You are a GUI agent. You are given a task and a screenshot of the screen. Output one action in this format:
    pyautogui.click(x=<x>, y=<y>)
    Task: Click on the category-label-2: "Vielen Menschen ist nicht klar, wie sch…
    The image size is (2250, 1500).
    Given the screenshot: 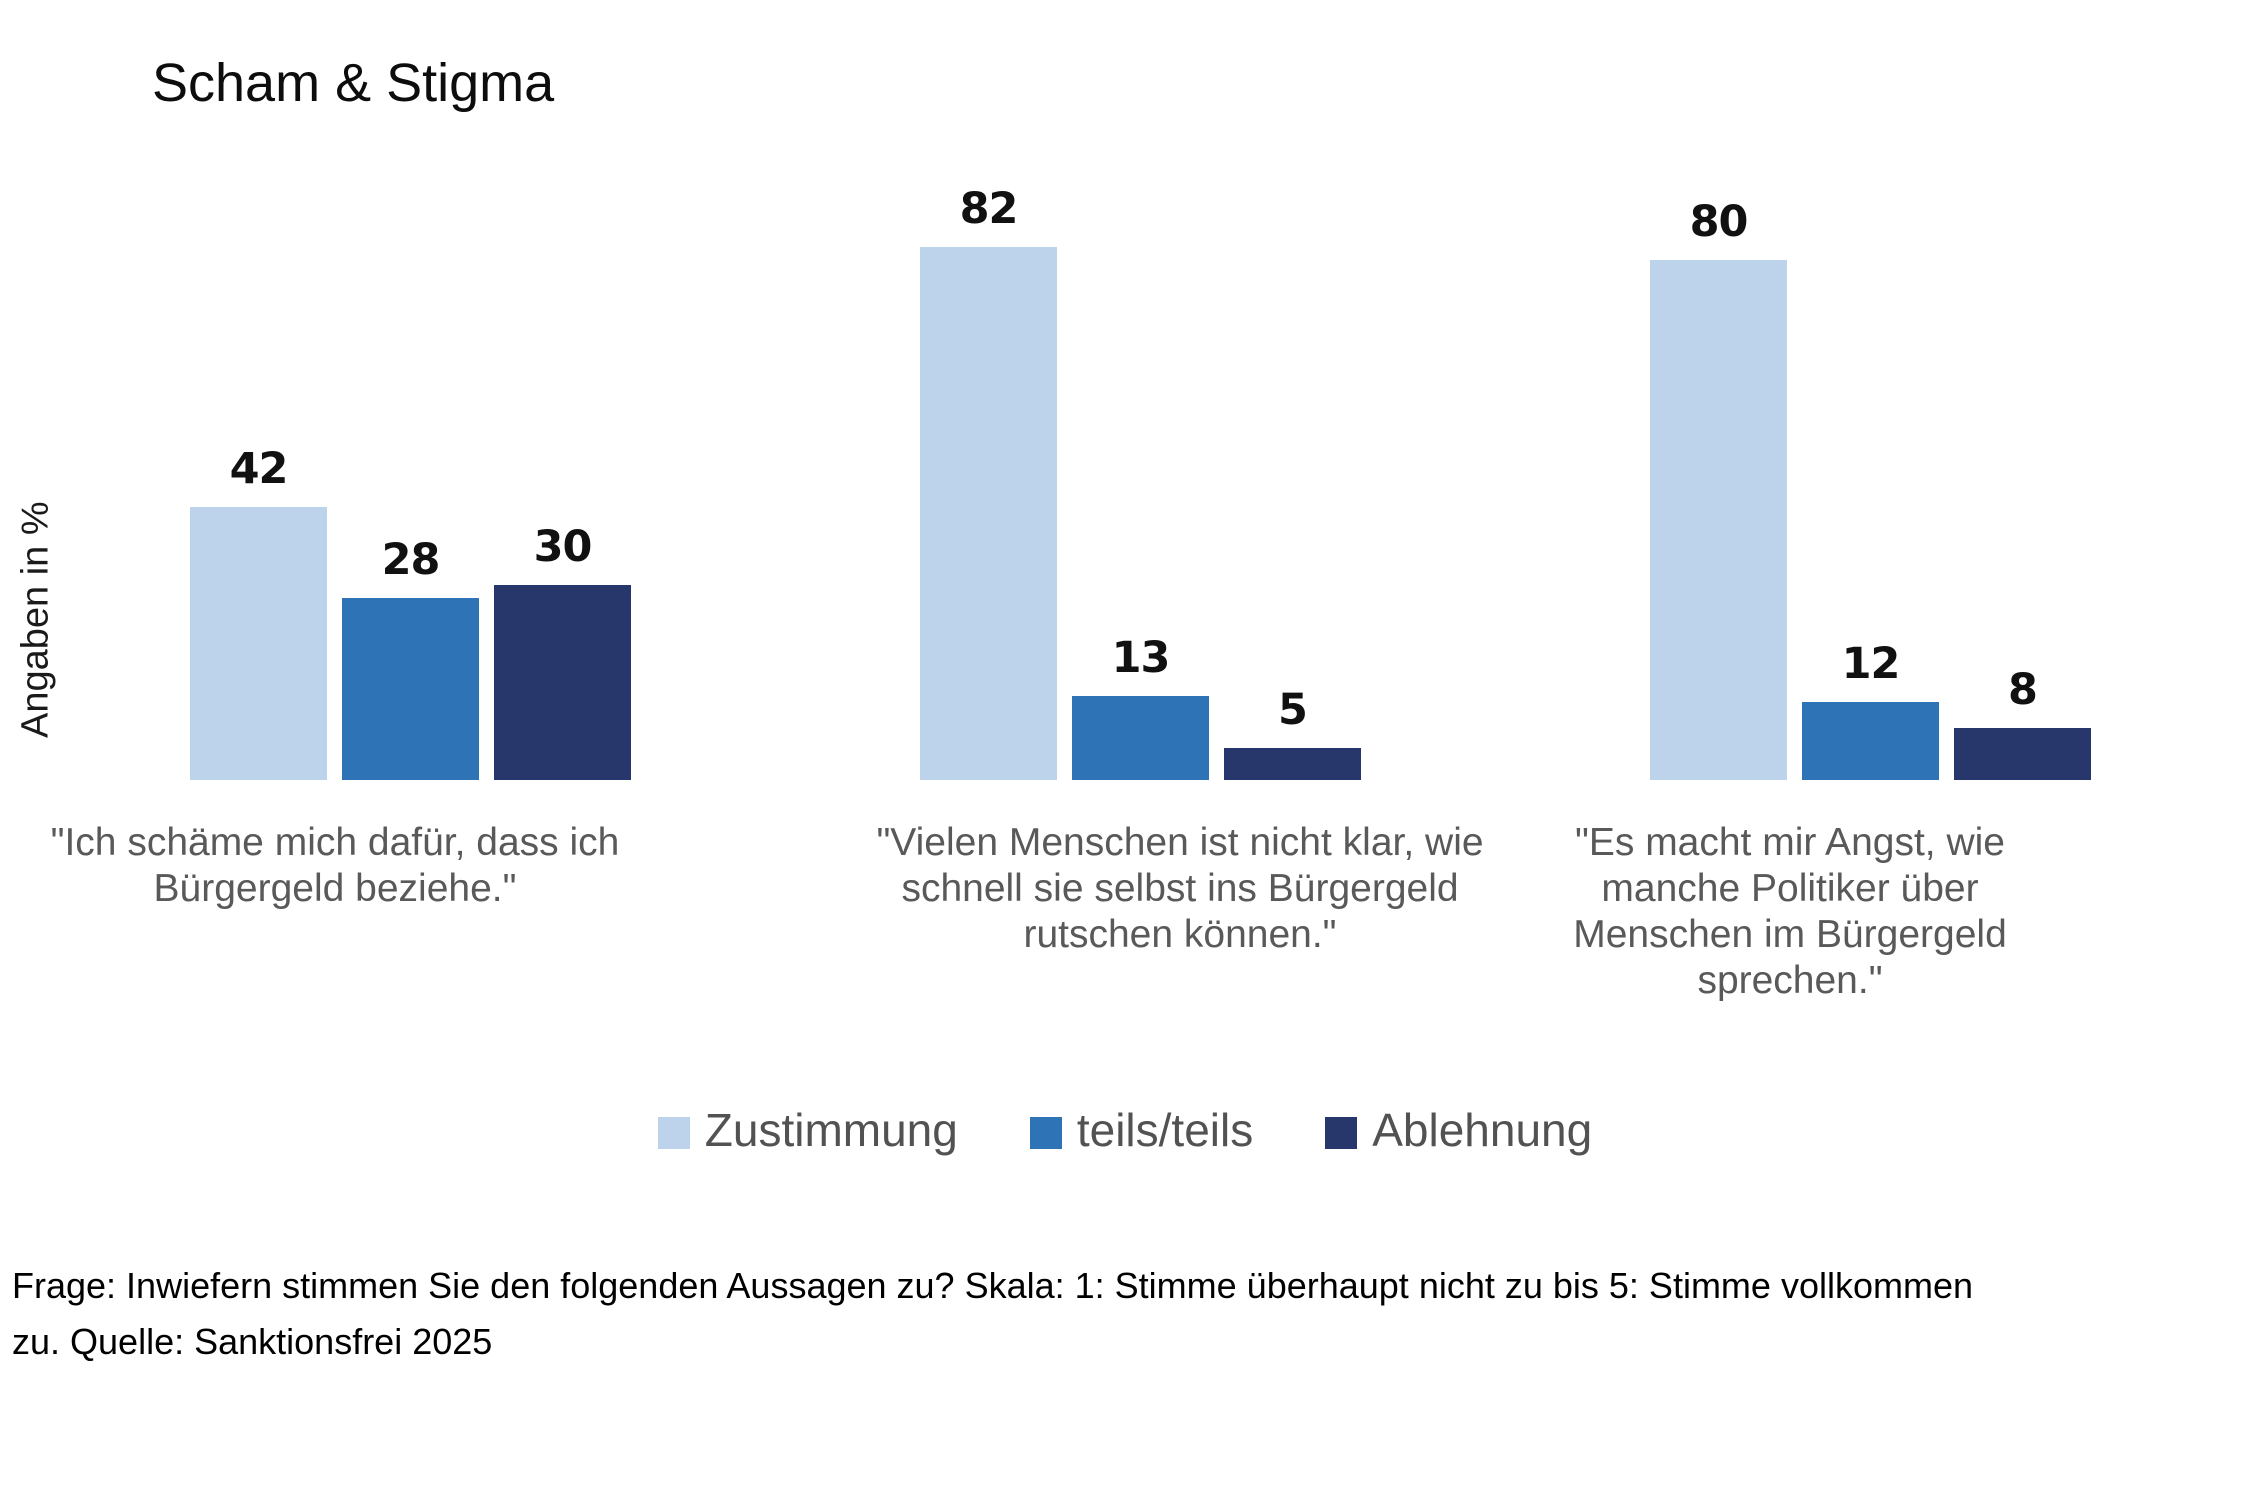 What is the action you would take?
    pyautogui.click(x=1180, y=889)
    